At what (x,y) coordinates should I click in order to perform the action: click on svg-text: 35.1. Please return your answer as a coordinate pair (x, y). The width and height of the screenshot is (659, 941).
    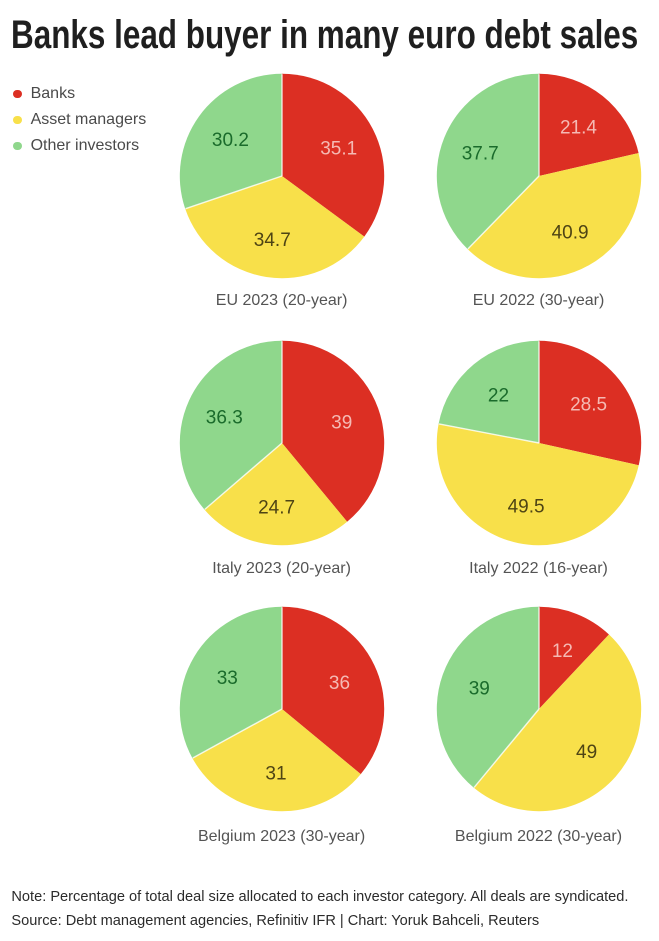
    Looking at the image, I should click on (338, 149).